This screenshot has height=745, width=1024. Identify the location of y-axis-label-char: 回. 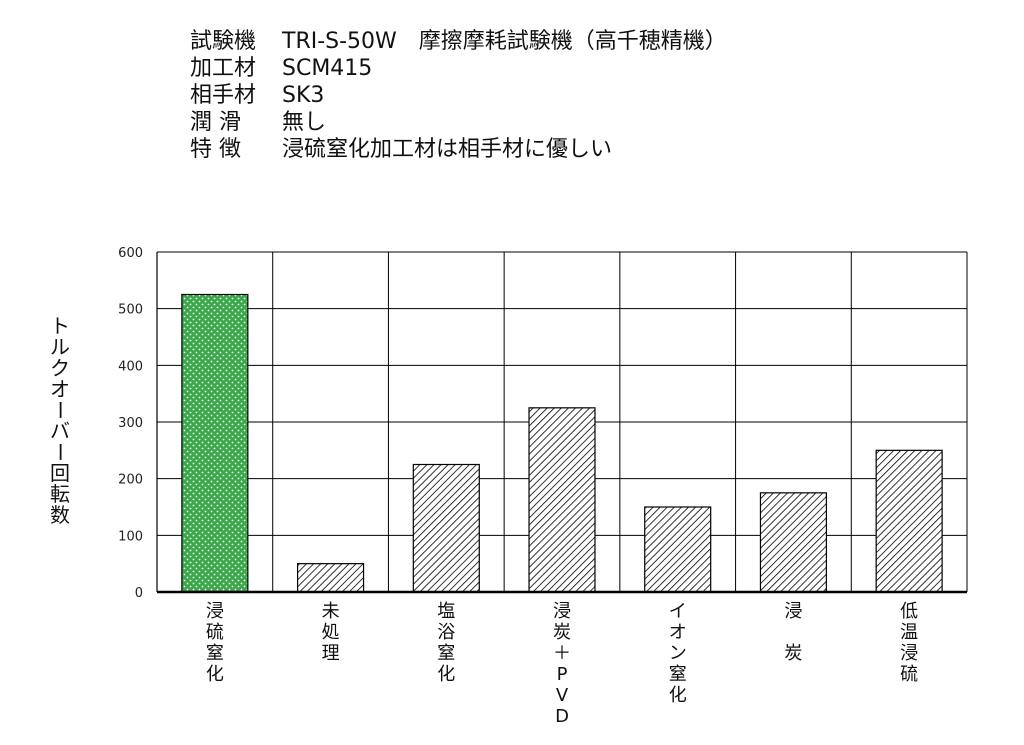
(60, 473).